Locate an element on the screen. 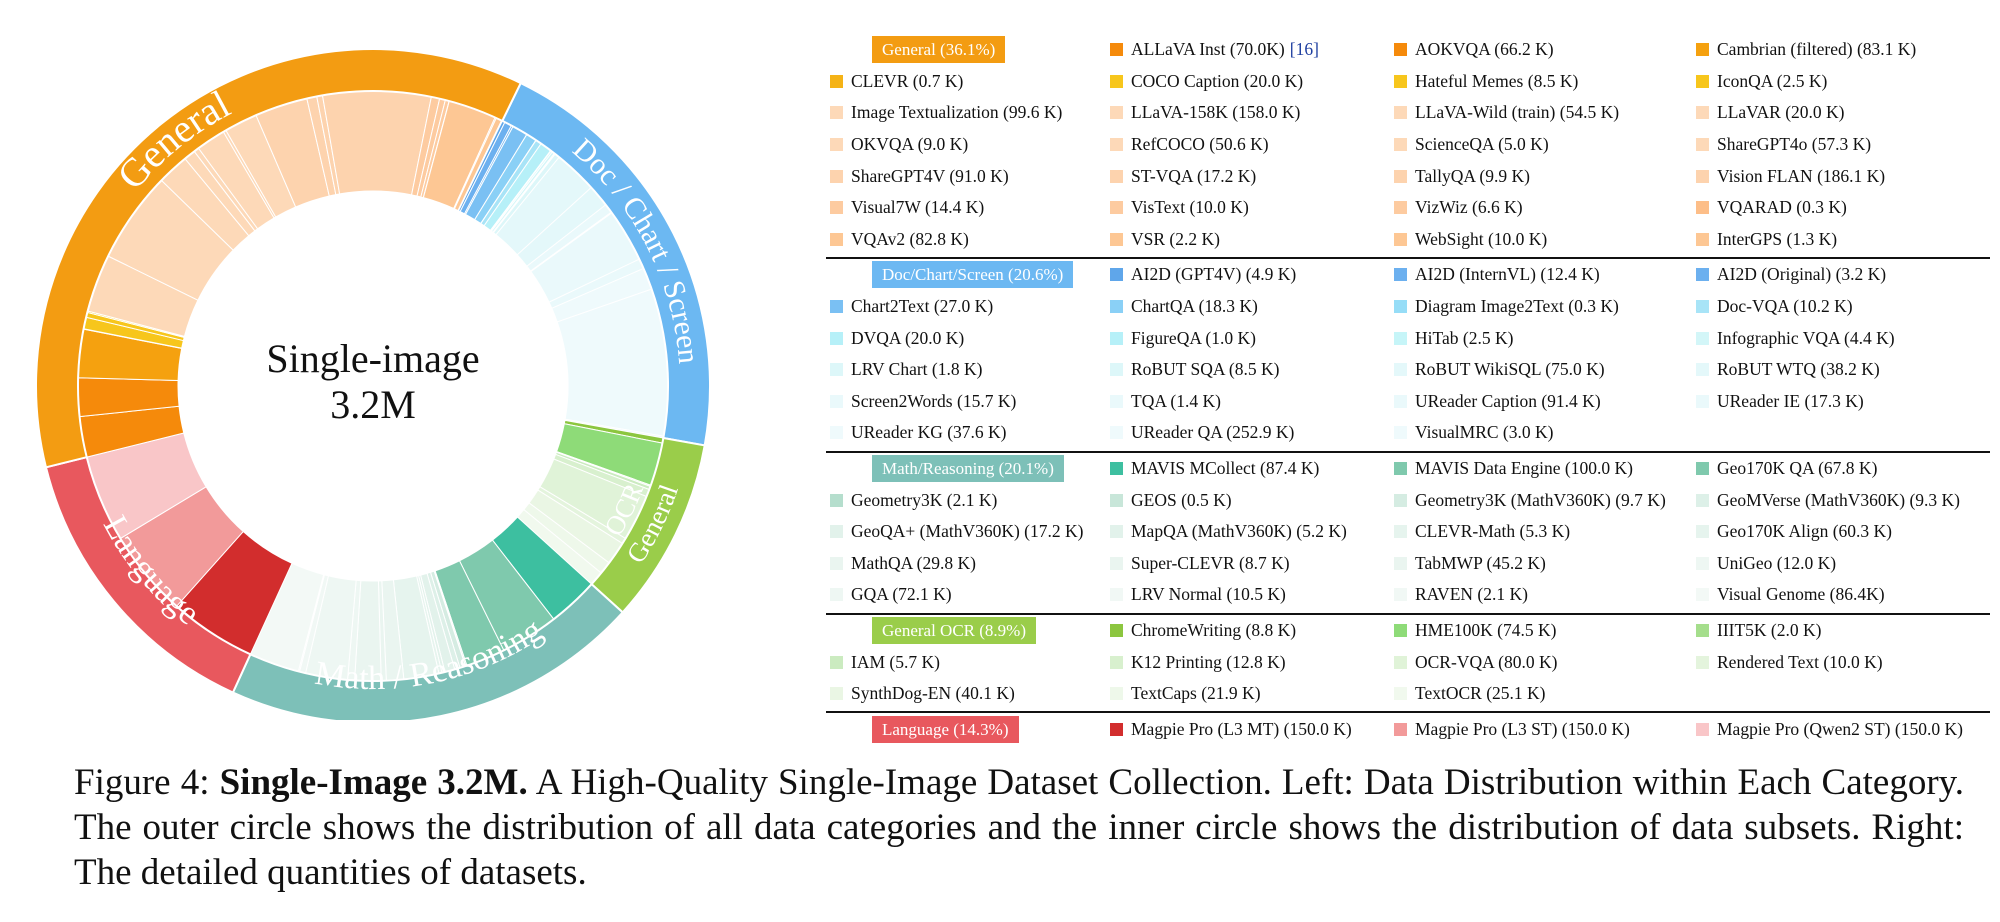 The height and width of the screenshot is (922, 2000). dataset-label: TallyQA (9.9 K) is located at coordinates (1472, 175).